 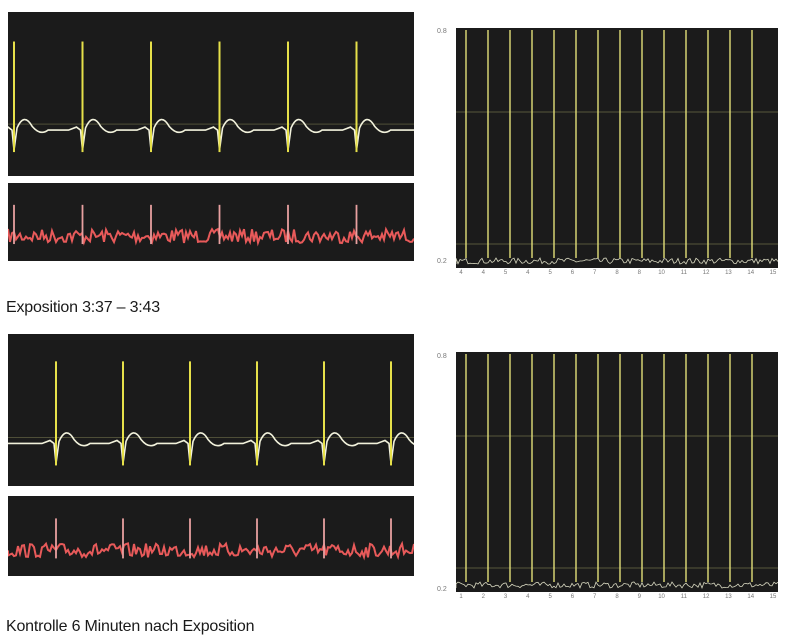 I want to click on histogram-x-tick: 3, so click(x=505, y=597).